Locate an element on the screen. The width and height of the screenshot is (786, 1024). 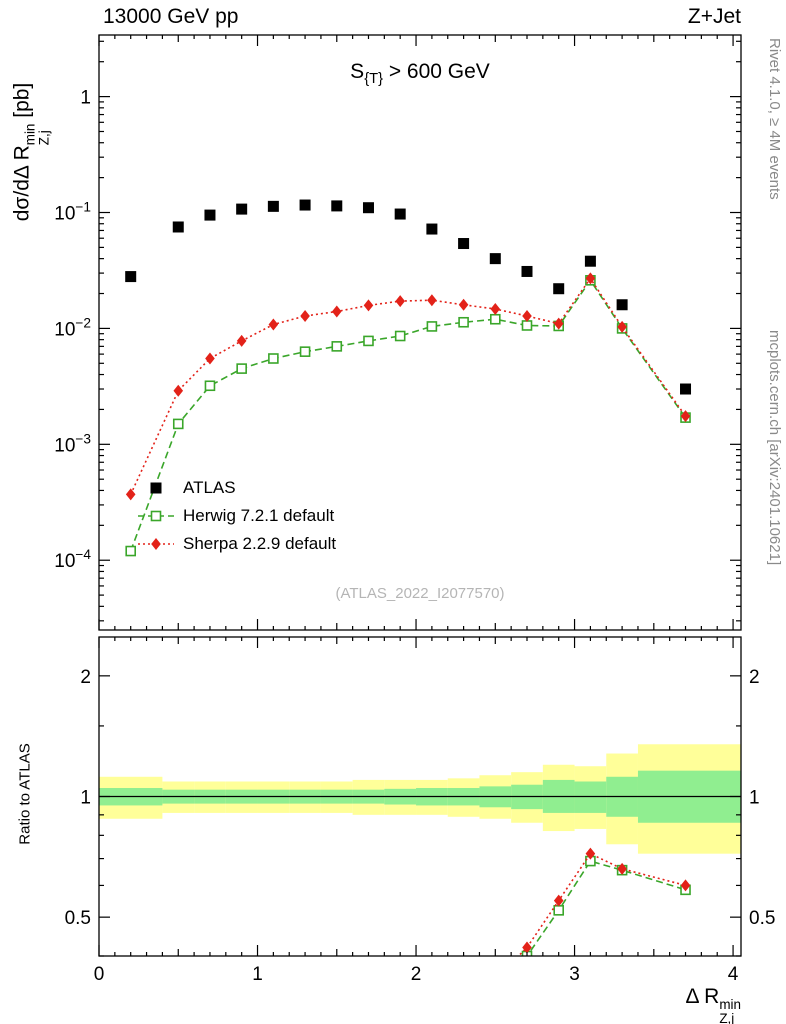
x-tick-label: 2 is located at coordinates (416, 974).